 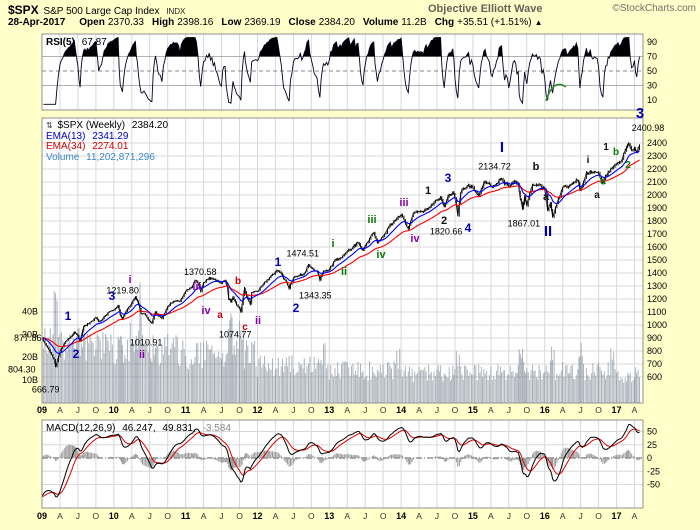 What do you see at coordinates (329, 516) in the screenshot?
I see `x-axis-label-macd: 13` at bounding box center [329, 516].